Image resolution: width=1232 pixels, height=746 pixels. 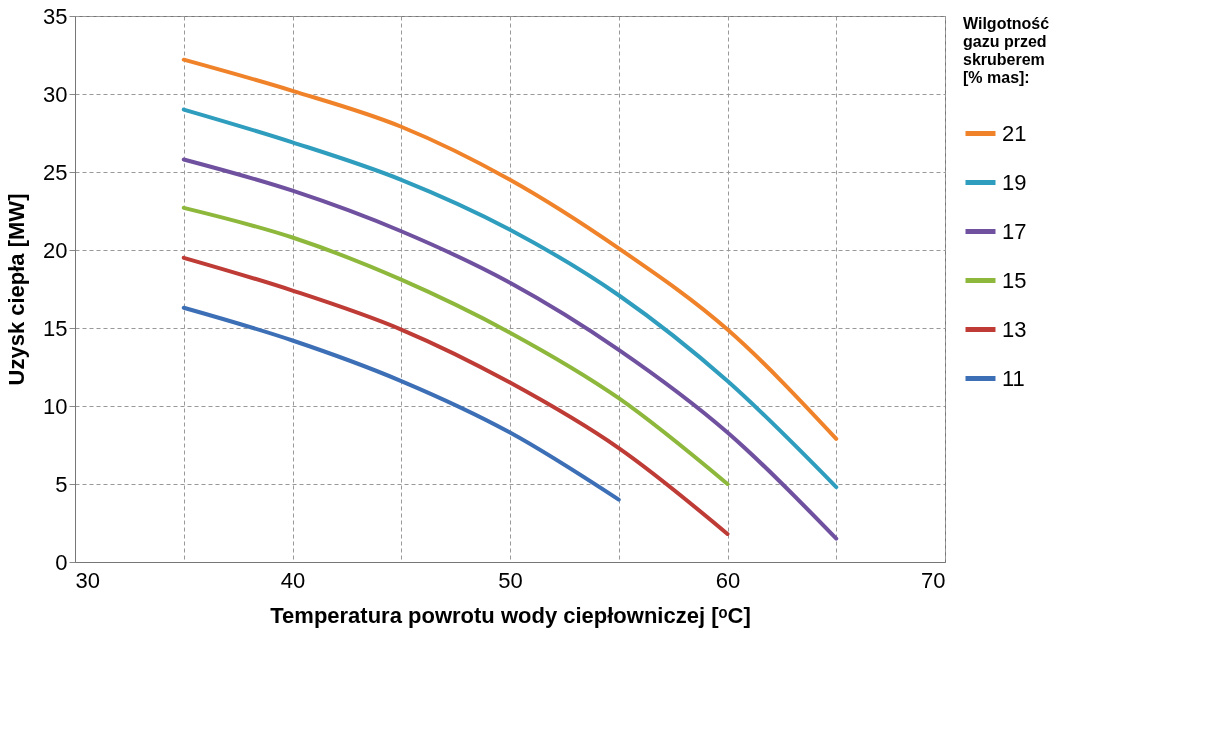 What do you see at coordinates (510, 615) in the screenshot?
I see `x-axis-title: Temperatura powrotu wody ciepłowniczej [ᵒC]` at bounding box center [510, 615].